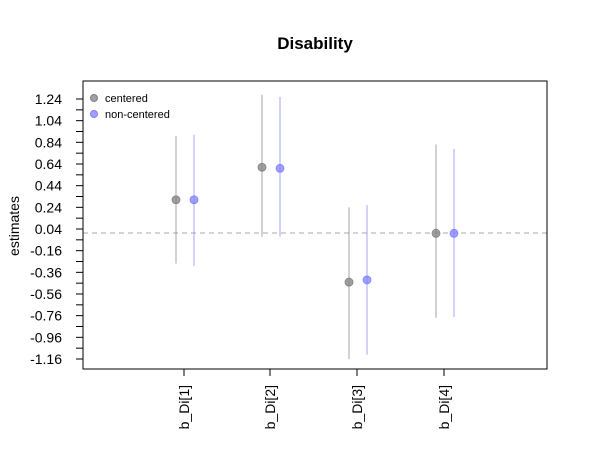 Image resolution: width=590 pixels, height=472 pixels. Describe the element at coordinates (137, 115) in the screenshot. I see `legend-label: non-centered` at that location.